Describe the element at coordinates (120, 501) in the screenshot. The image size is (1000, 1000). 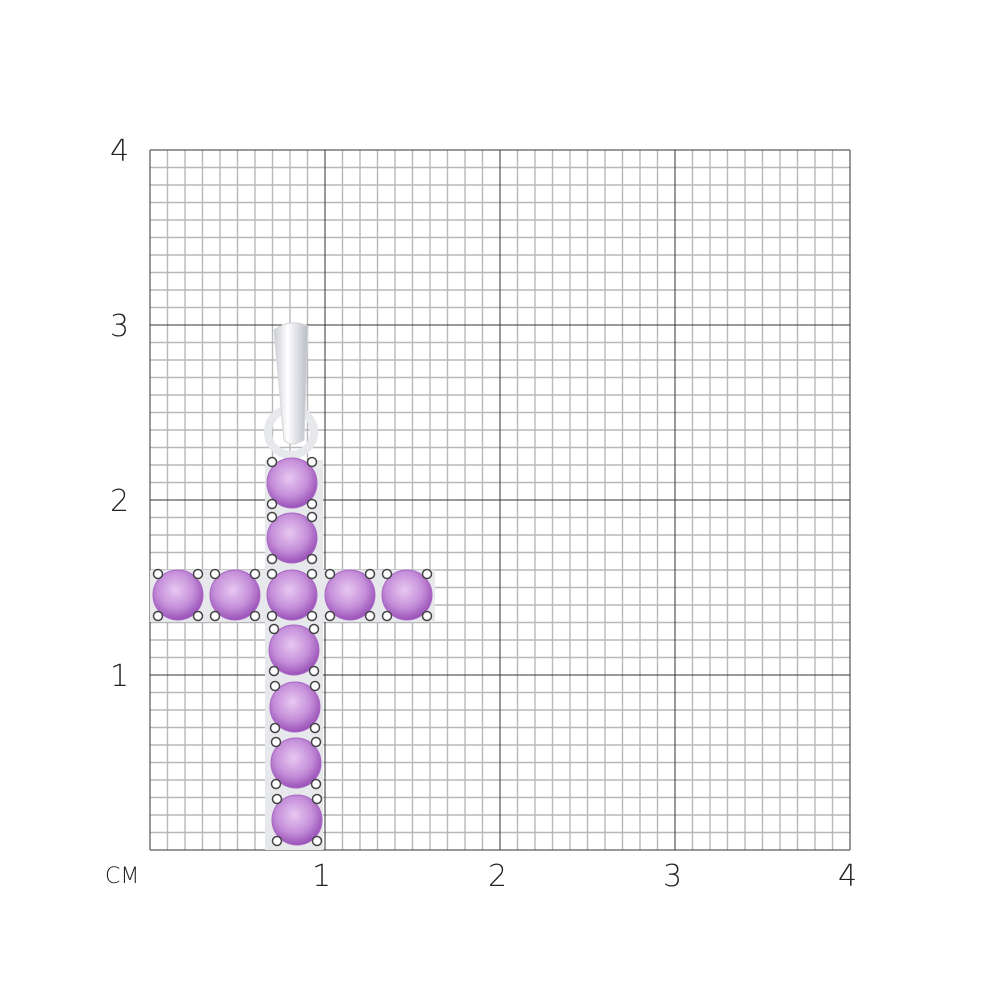
I see `y-tick-label: 2` at that location.